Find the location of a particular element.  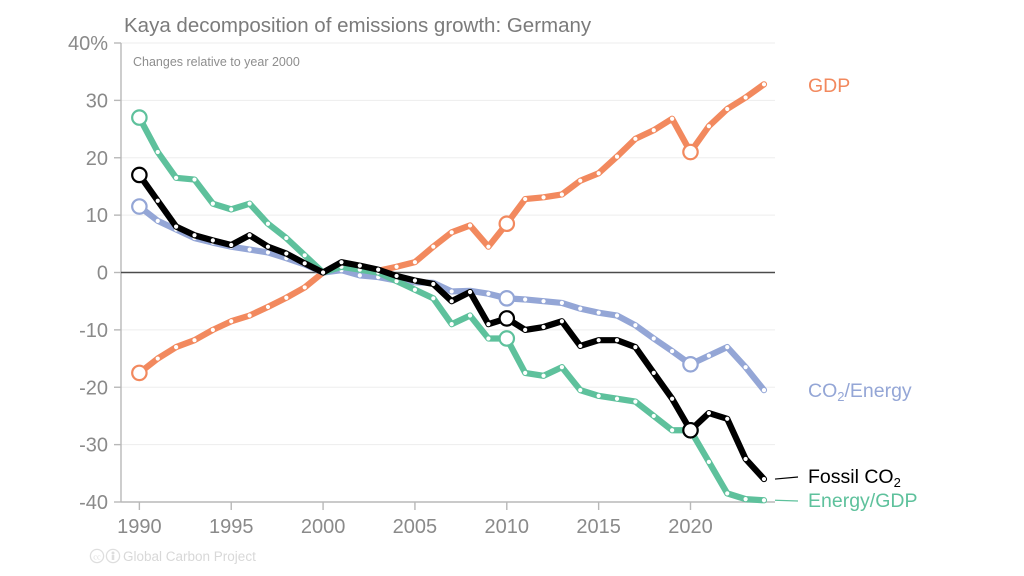

series-label-energy-gdp: Energy/GDP is located at coordinates (862, 501).